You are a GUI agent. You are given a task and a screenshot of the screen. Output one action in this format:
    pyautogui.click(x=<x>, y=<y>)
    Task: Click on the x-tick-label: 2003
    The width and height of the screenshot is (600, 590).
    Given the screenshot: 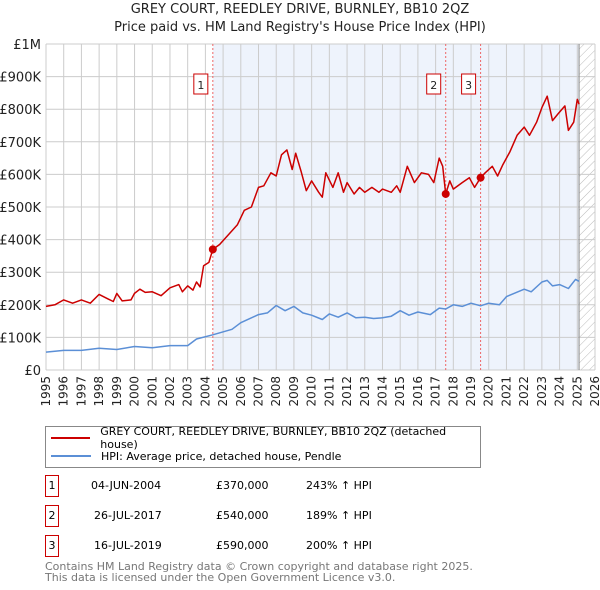 What is the action you would take?
    pyautogui.click(x=188, y=391)
    